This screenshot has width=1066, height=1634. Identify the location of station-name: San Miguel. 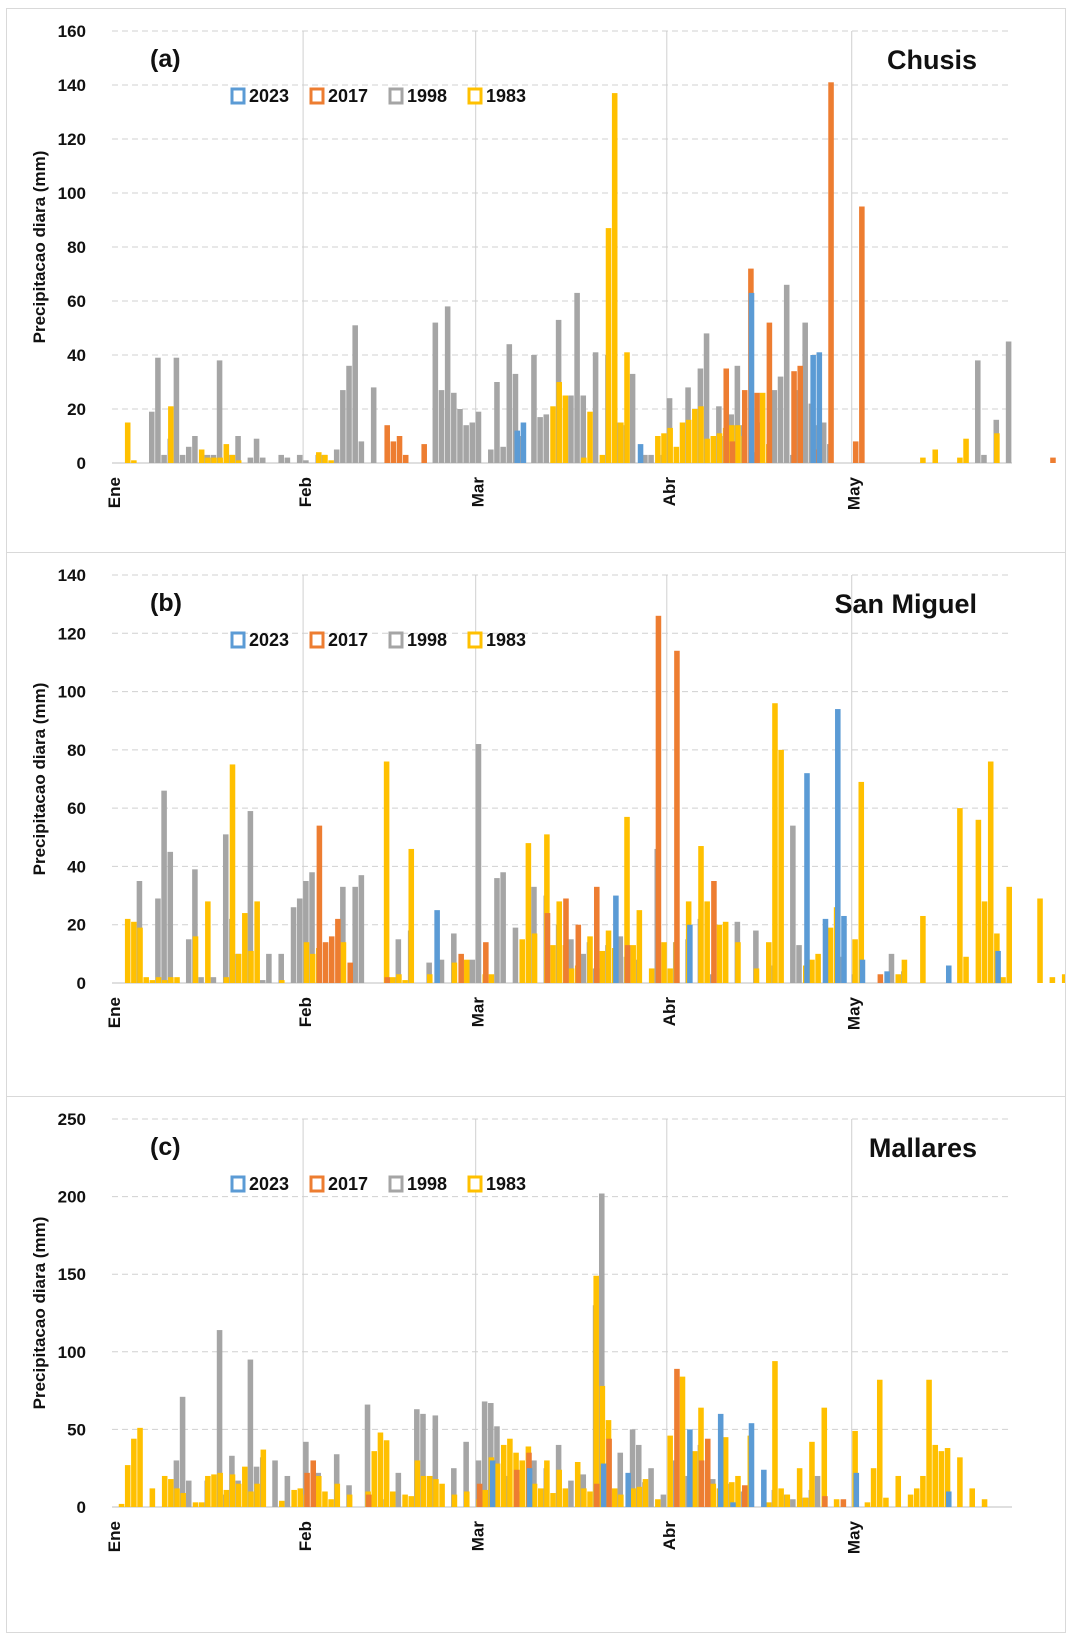
(905, 604).